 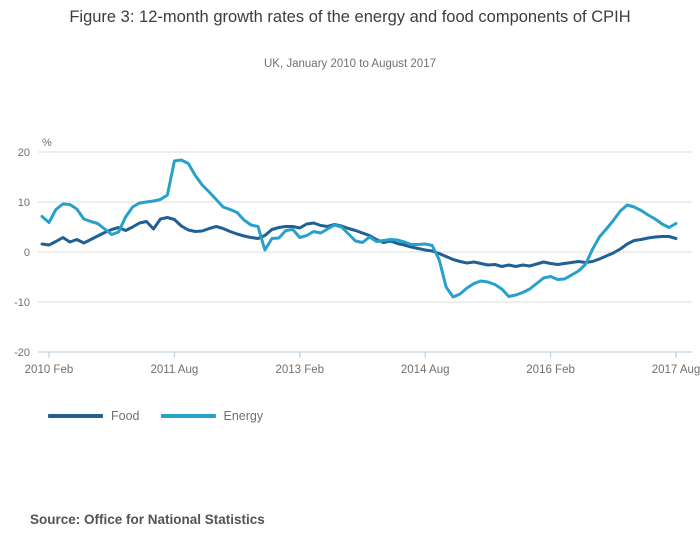 What do you see at coordinates (359, 242) in the screenshot?
I see `food-line` at bounding box center [359, 242].